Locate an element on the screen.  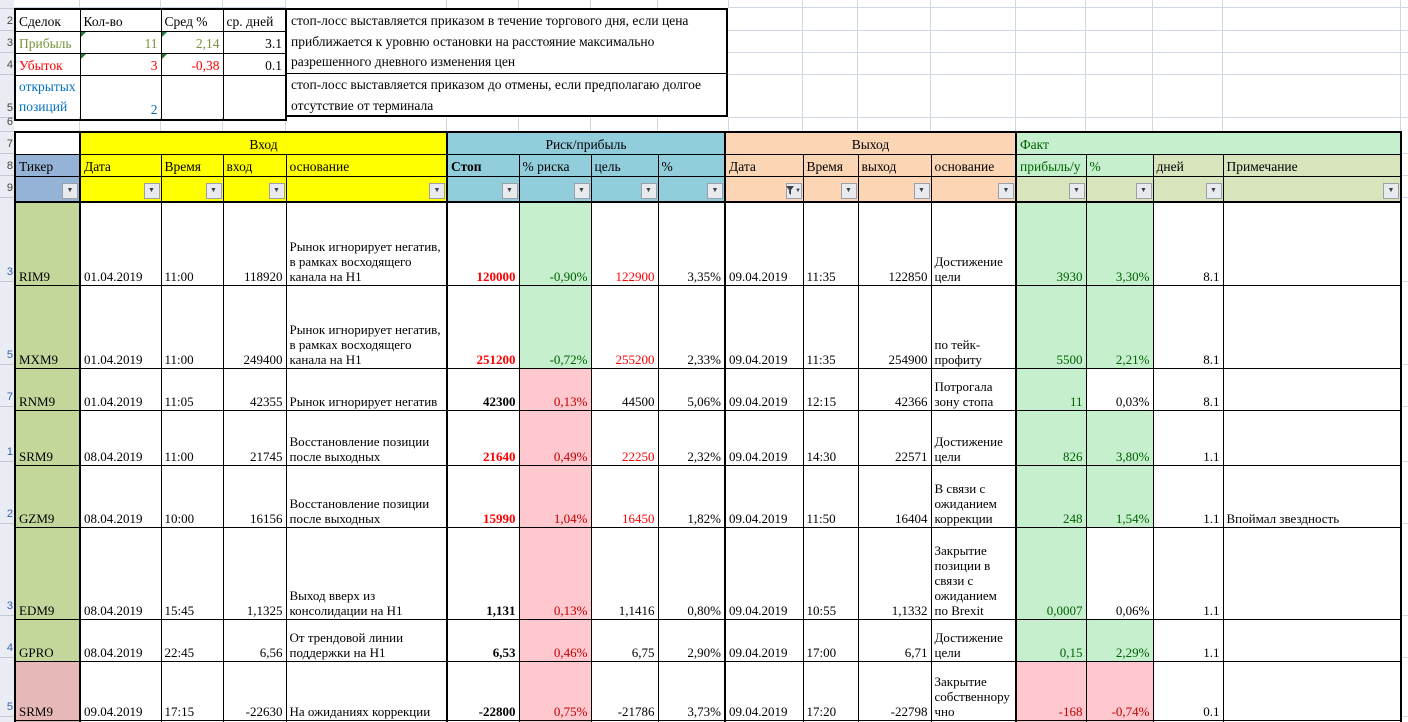
cell-days: 0.1 is located at coordinates (1188, 691).